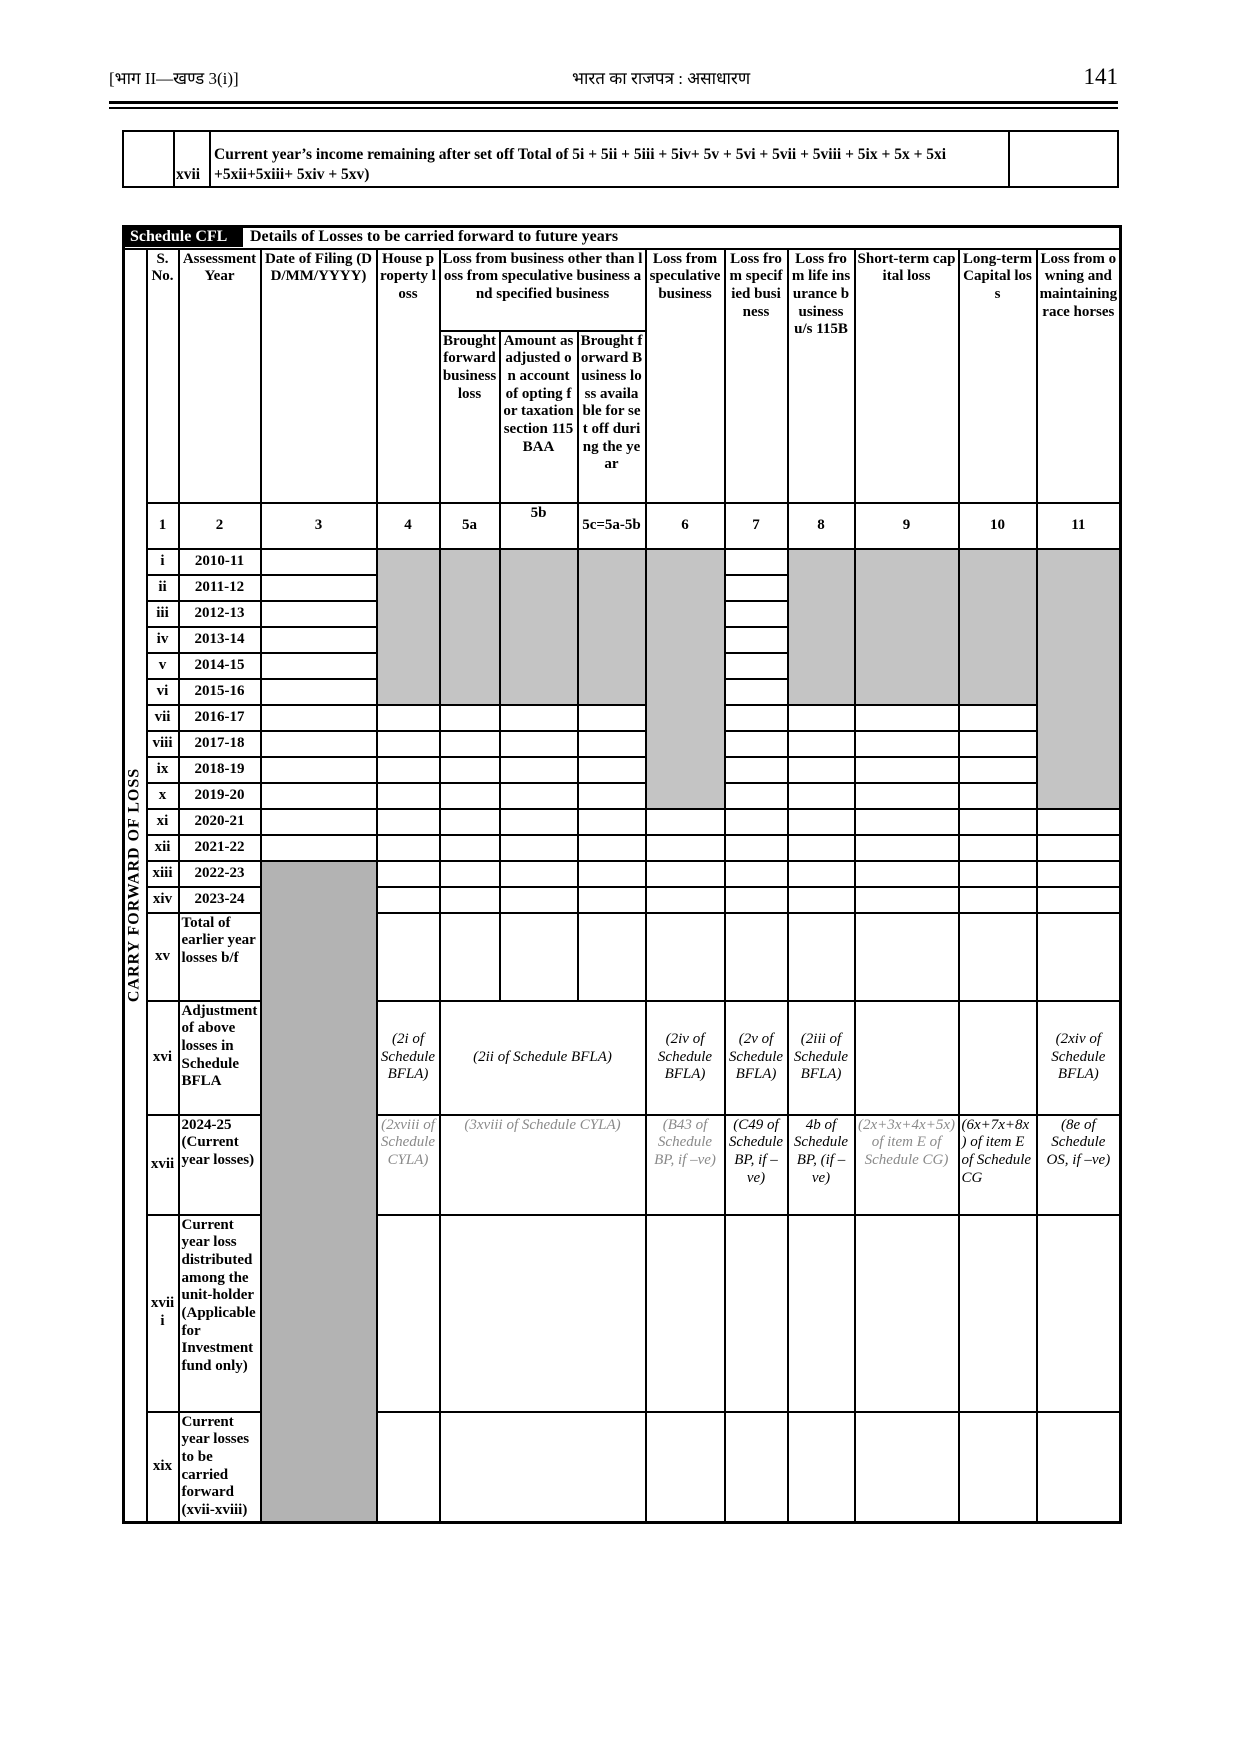  Describe the element at coordinates (685, 375) in the screenshot. I see `col-header-speculative: Loss from speculative business` at that location.